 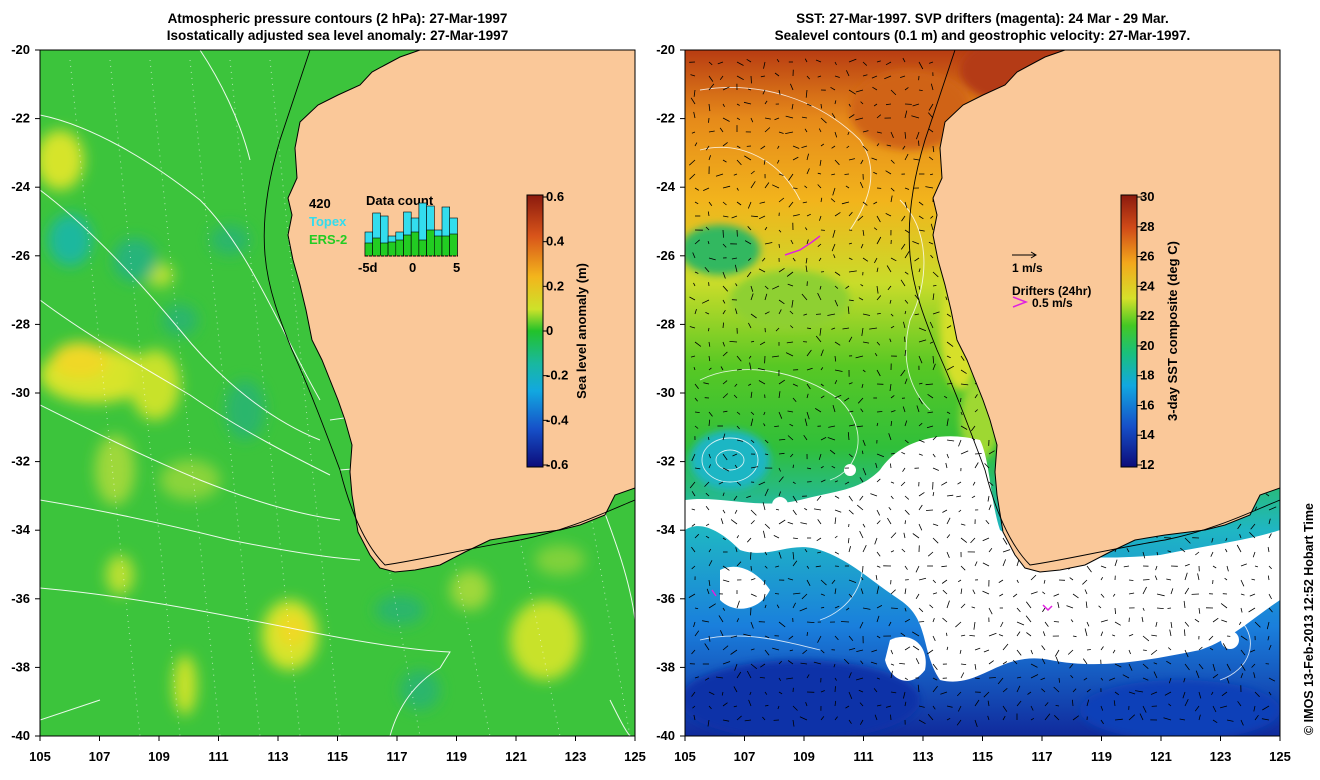 What do you see at coordinates (1221, 756) in the screenshot?
I see `lon-tick-label: 123` at bounding box center [1221, 756].